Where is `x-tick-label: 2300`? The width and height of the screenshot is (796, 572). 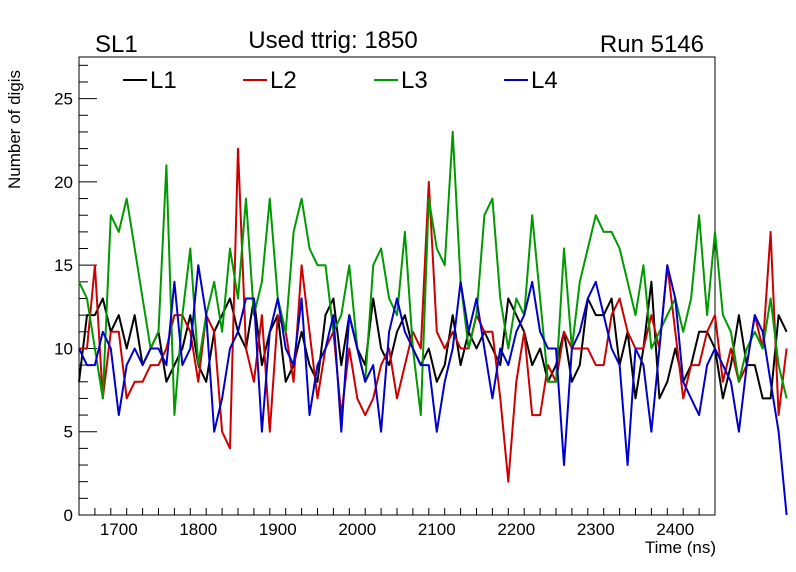
x-tick-label: 2300 is located at coordinates (596, 529).